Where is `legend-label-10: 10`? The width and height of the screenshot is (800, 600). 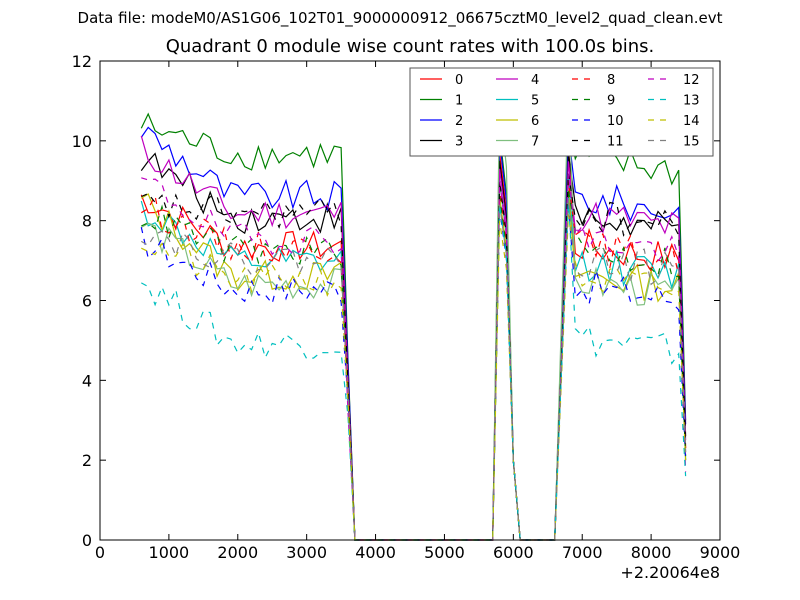 legend-label-10: 10 is located at coordinates (615, 121).